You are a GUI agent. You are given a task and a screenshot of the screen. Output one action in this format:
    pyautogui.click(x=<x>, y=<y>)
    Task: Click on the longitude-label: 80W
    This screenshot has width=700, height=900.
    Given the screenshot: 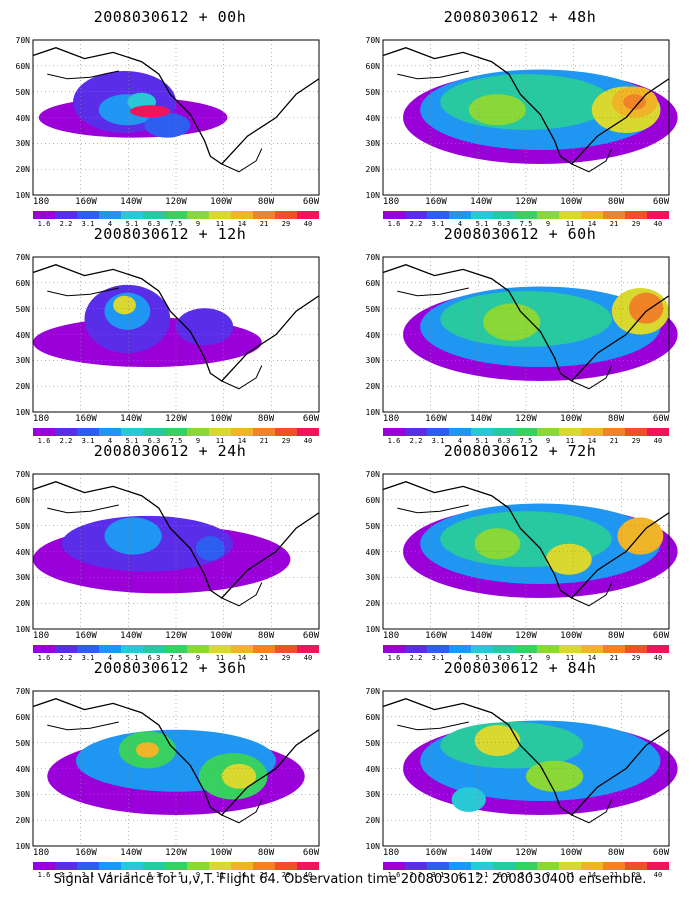 What is the action you would take?
    pyautogui.click(x=266, y=419)
    